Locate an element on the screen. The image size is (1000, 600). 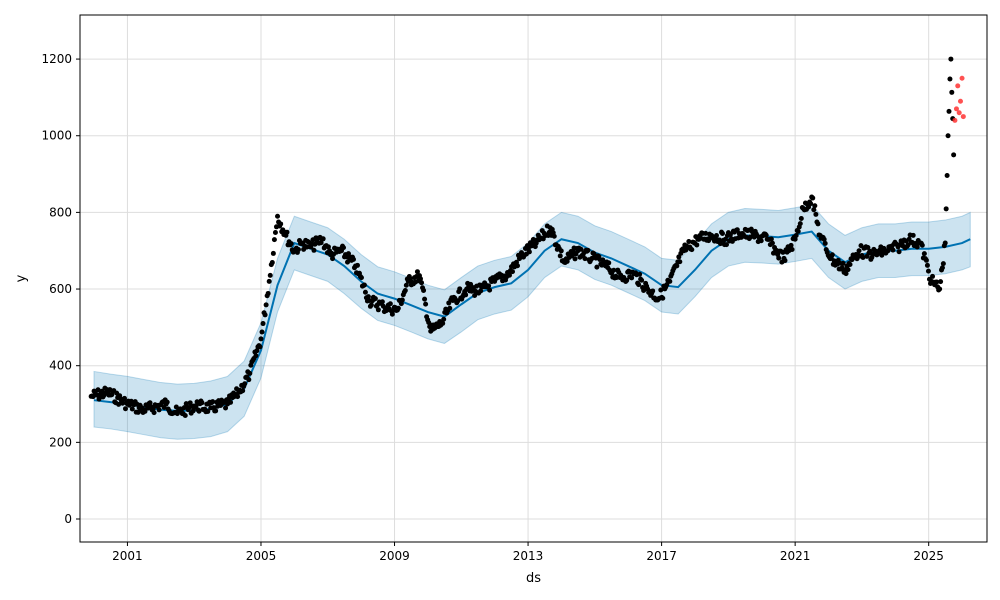
y-axis-ticks: 0 200 400 600 800 1000 1200 is located at coordinates (60, 289).